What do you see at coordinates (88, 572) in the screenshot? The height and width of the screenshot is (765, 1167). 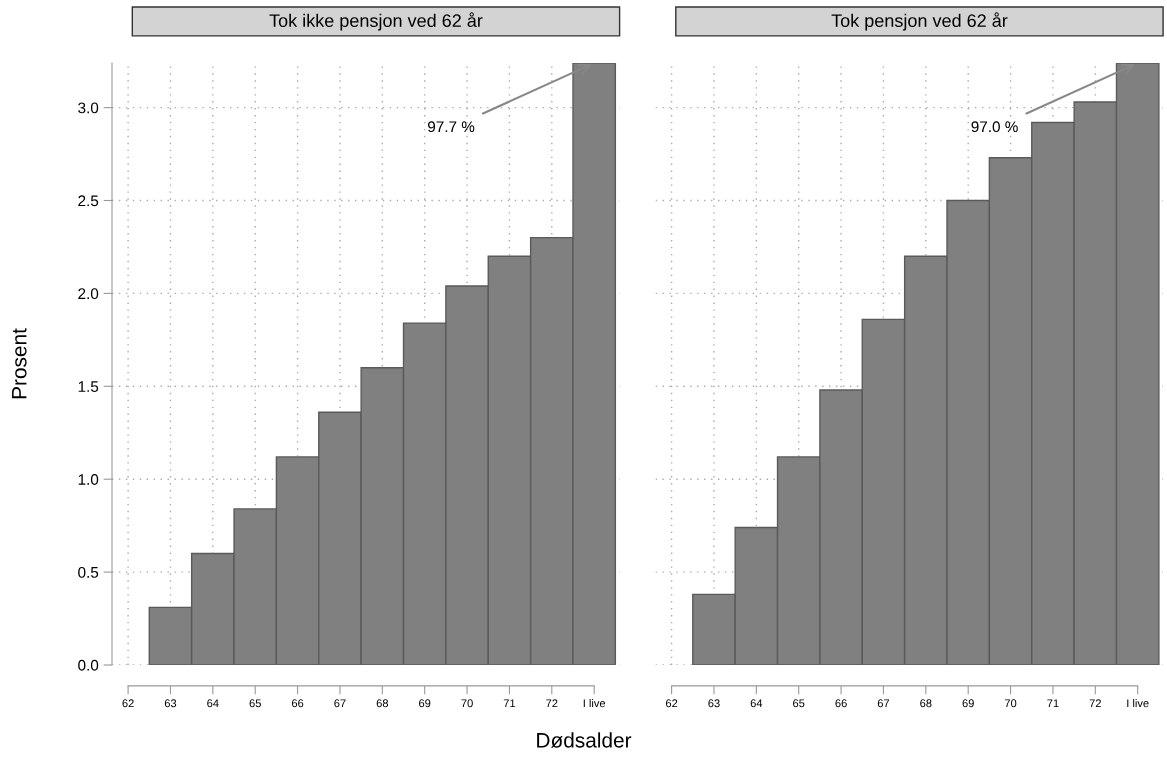 I see `y-tick-label: 0.5` at bounding box center [88, 572].